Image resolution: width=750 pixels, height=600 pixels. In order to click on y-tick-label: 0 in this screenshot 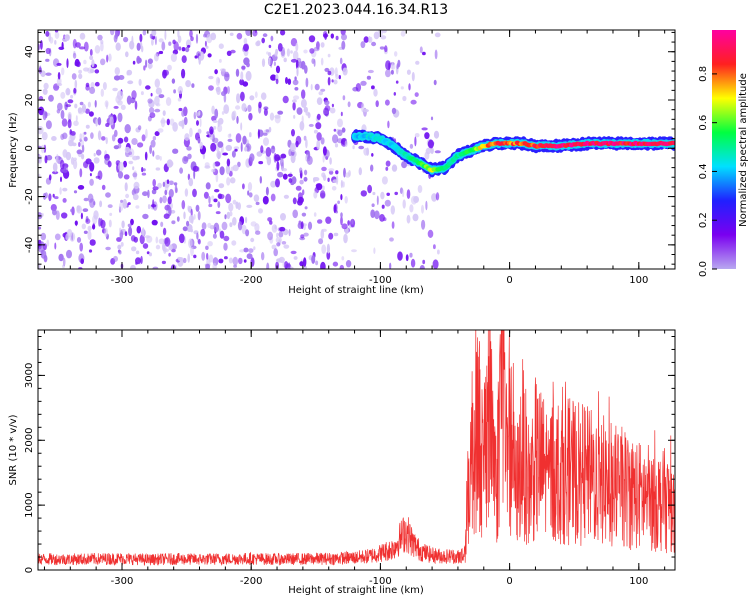, I will do `click(29, 570)`.